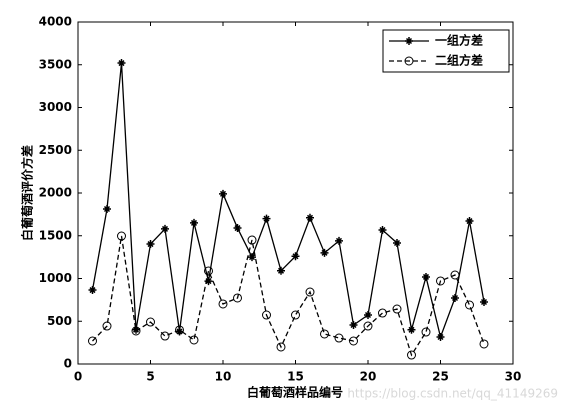 The image size is (566, 411). What do you see at coordinates (55, 64) in the screenshot?
I see `y-tick-label: 3500` at bounding box center [55, 64].